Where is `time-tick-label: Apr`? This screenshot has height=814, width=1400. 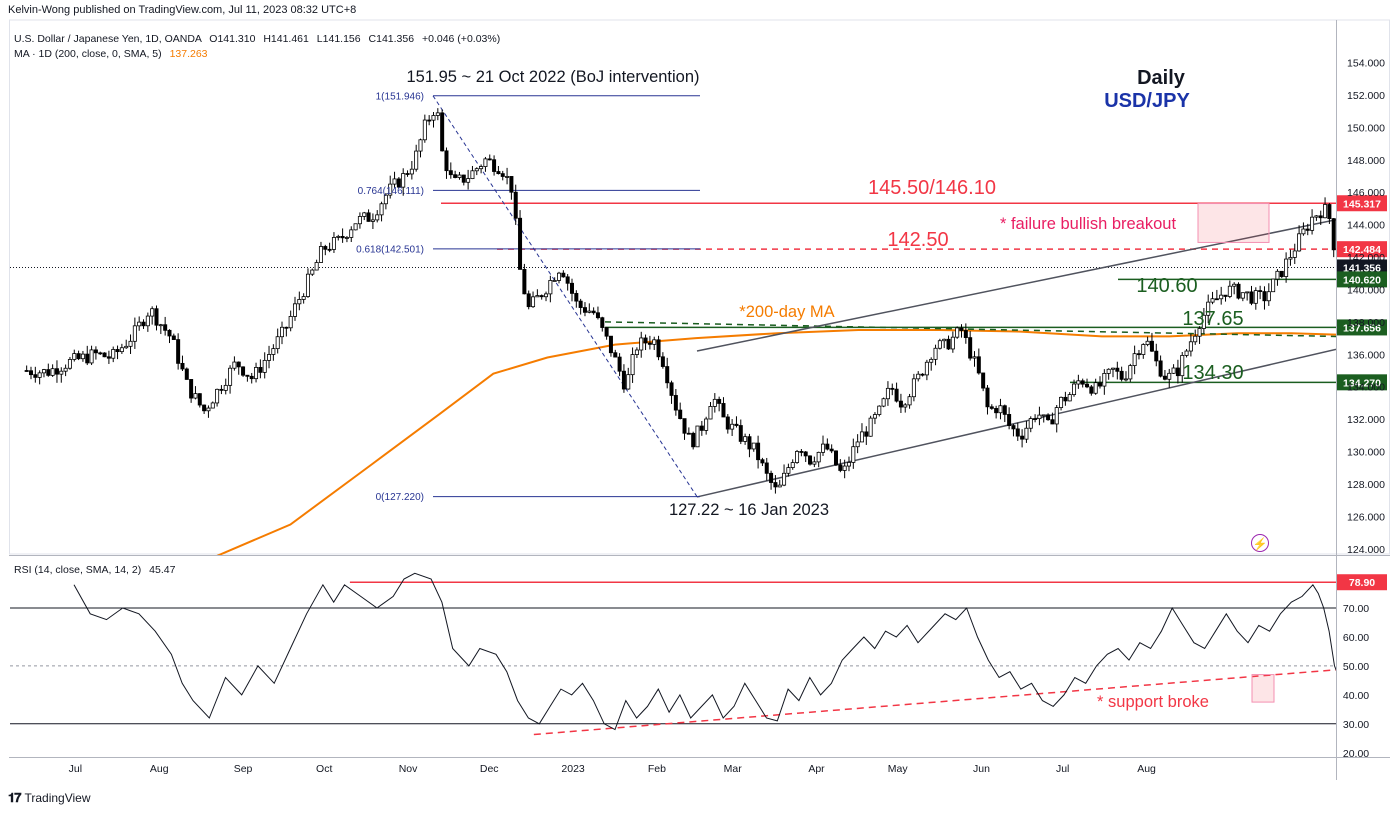
time-tick-label: Apr is located at coordinates (816, 769).